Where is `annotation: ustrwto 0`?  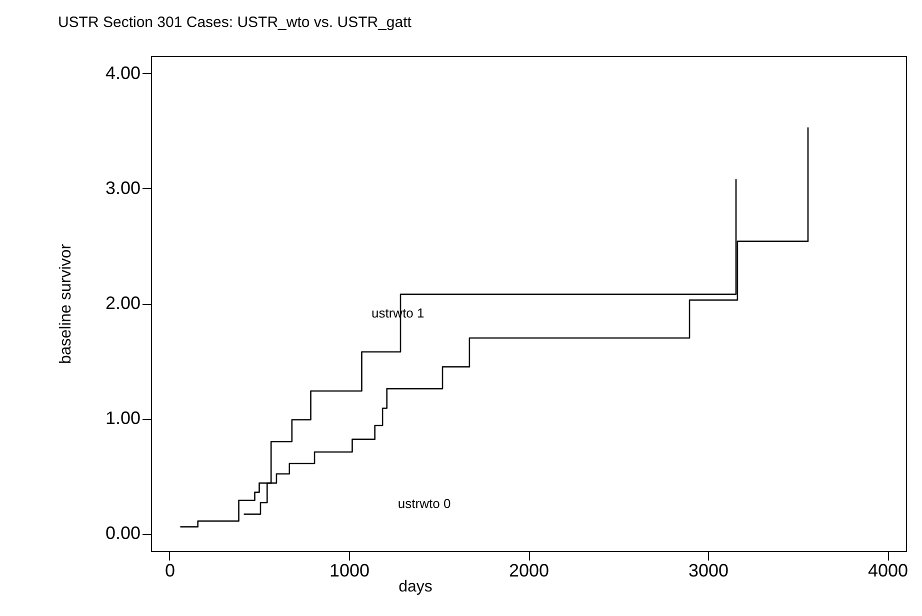
annotation: ustrwto 0 is located at coordinates (424, 503).